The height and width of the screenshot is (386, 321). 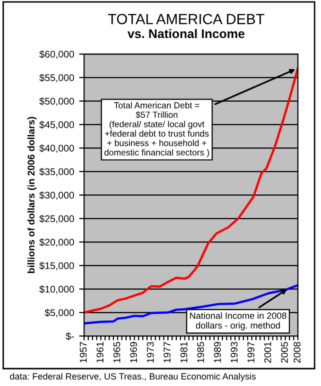 I want to click on x-tick-label: 2001, so click(x=268, y=352).